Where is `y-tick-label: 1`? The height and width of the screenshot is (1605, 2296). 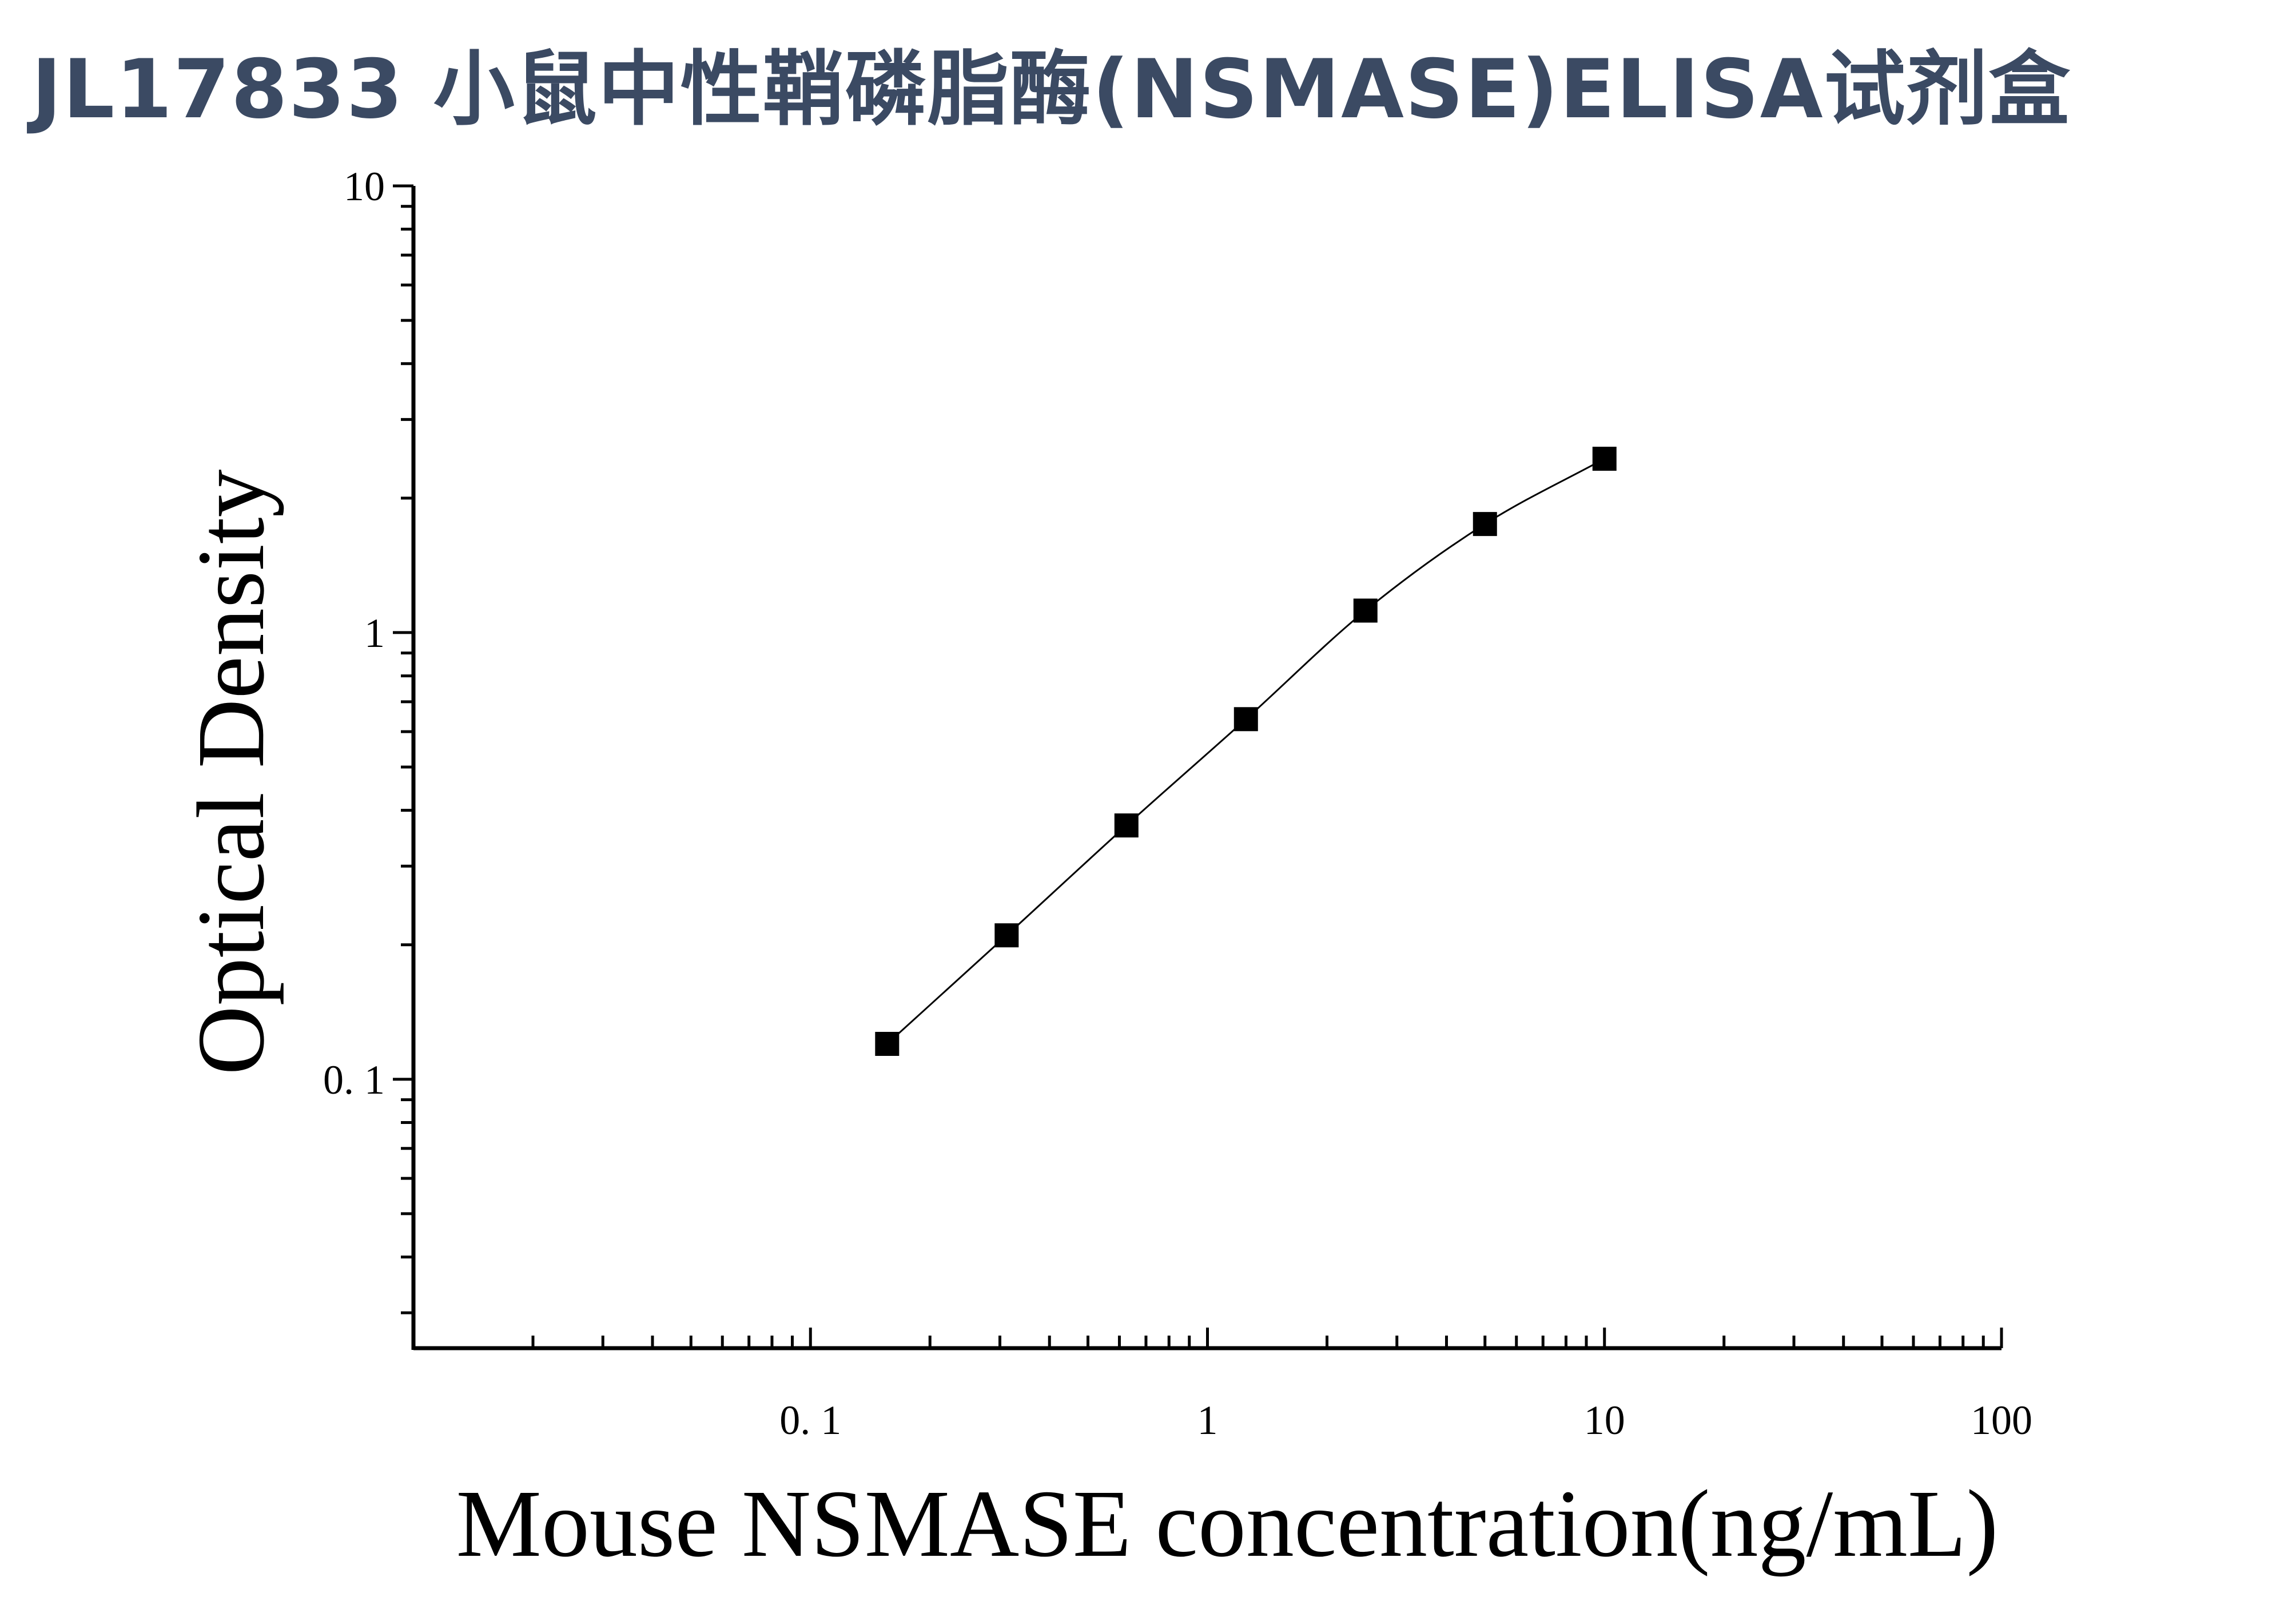
y-tick-label: 1 is located at coordinates (375, 633).